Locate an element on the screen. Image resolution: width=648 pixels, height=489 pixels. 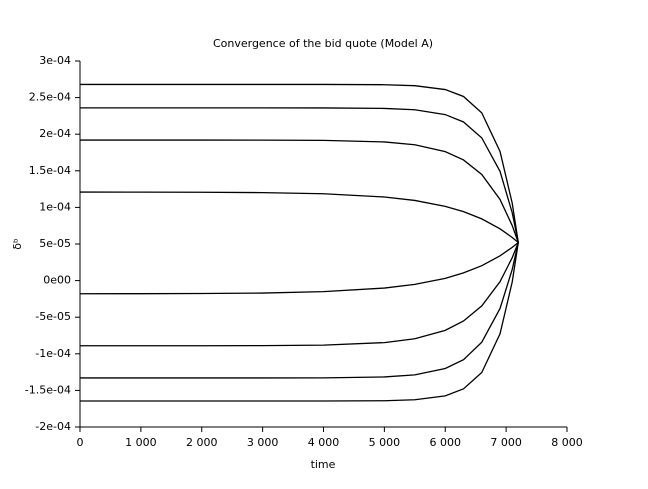
y-tick-label: 5e-05 is located at coordinates (55, 243).